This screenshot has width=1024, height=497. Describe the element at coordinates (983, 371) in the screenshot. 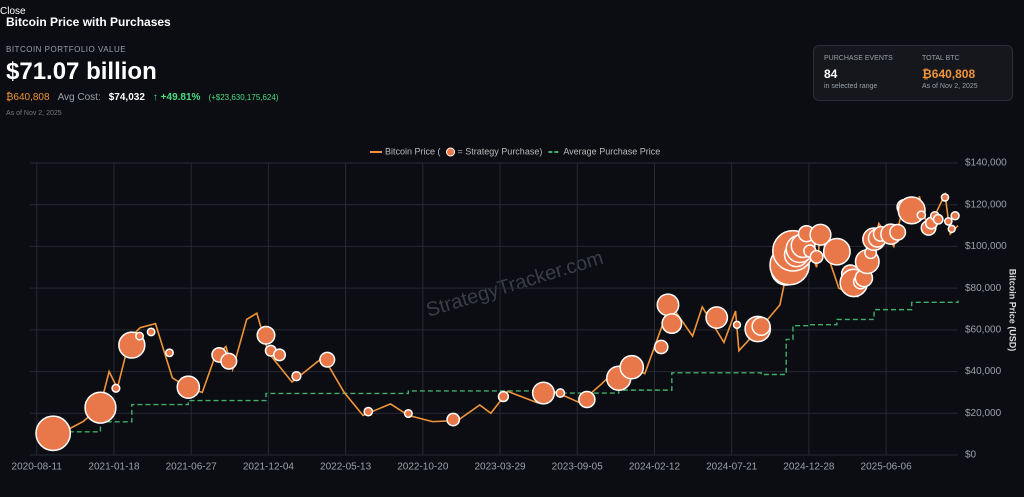

I see `y-tick-label: $40,000` at that location.